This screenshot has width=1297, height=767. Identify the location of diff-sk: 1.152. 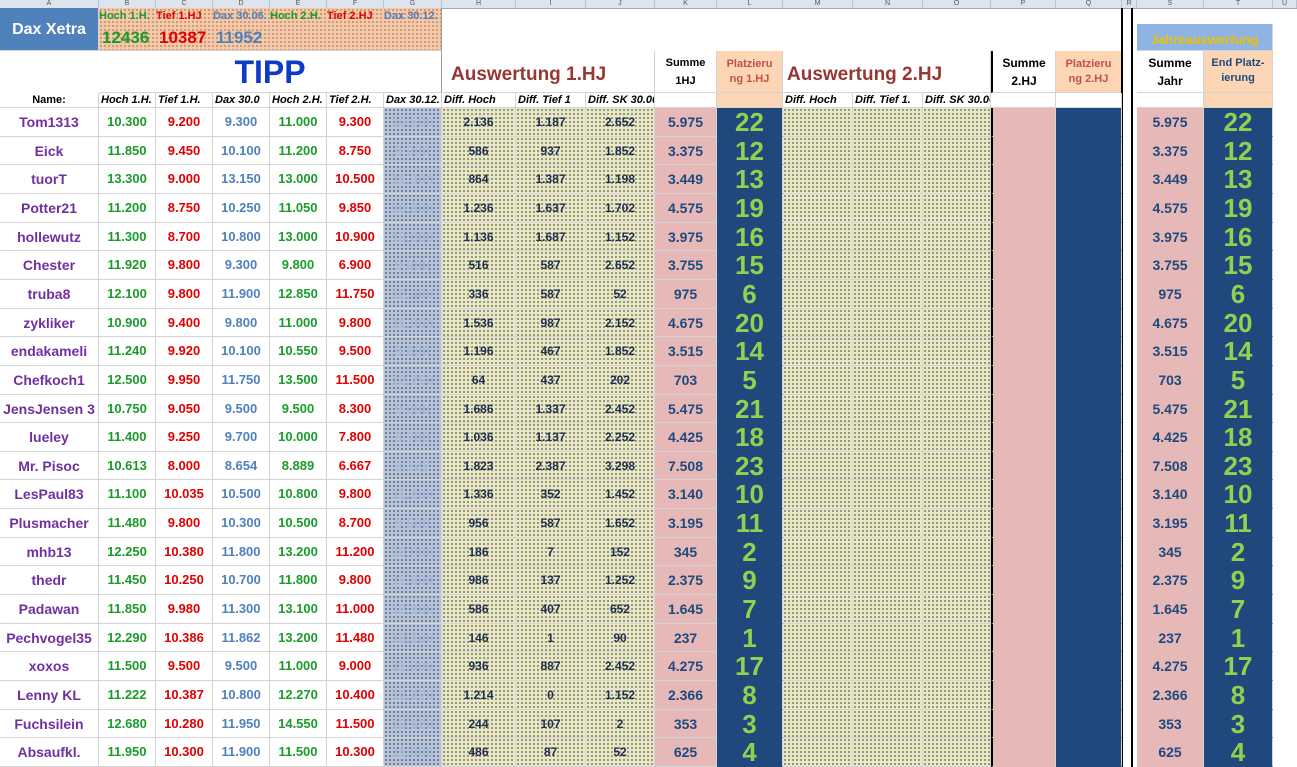
(620, 695).